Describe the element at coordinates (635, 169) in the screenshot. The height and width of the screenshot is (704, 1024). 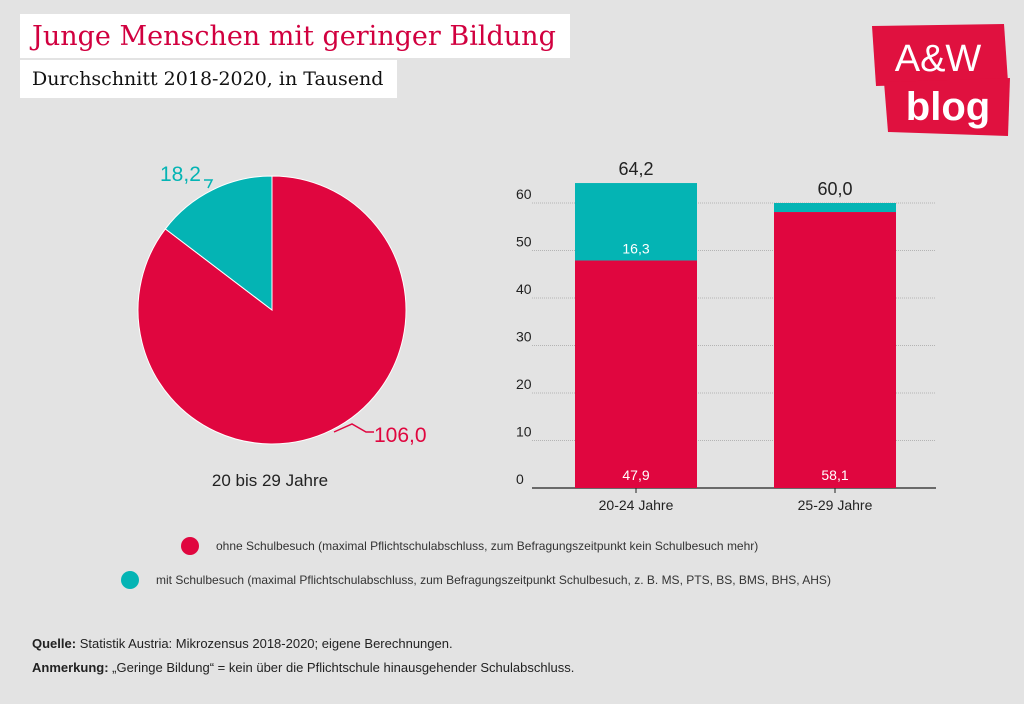
I see `bar-total-1: 64,2` at that location.